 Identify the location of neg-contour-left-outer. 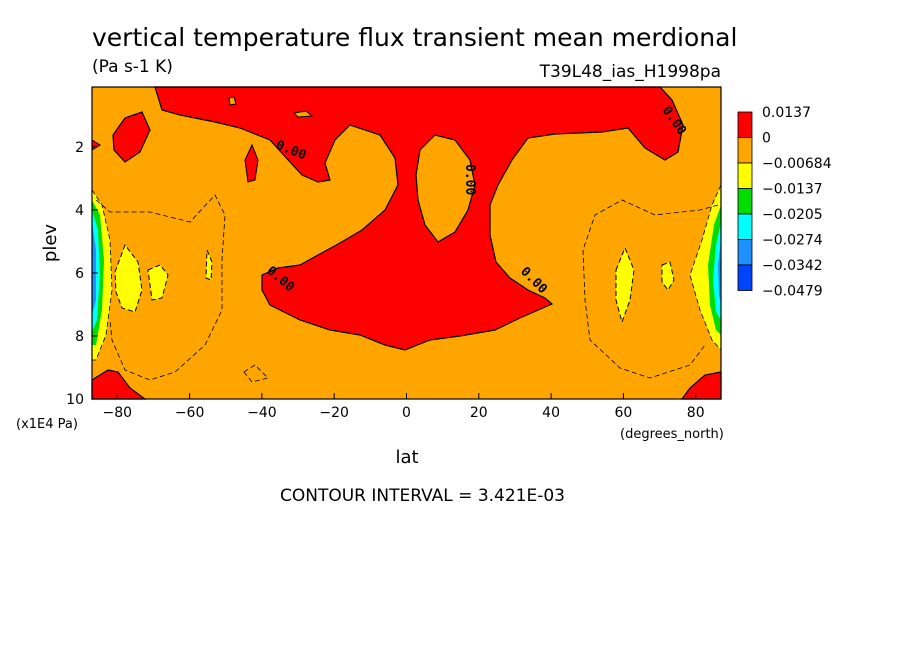
(160, 287).